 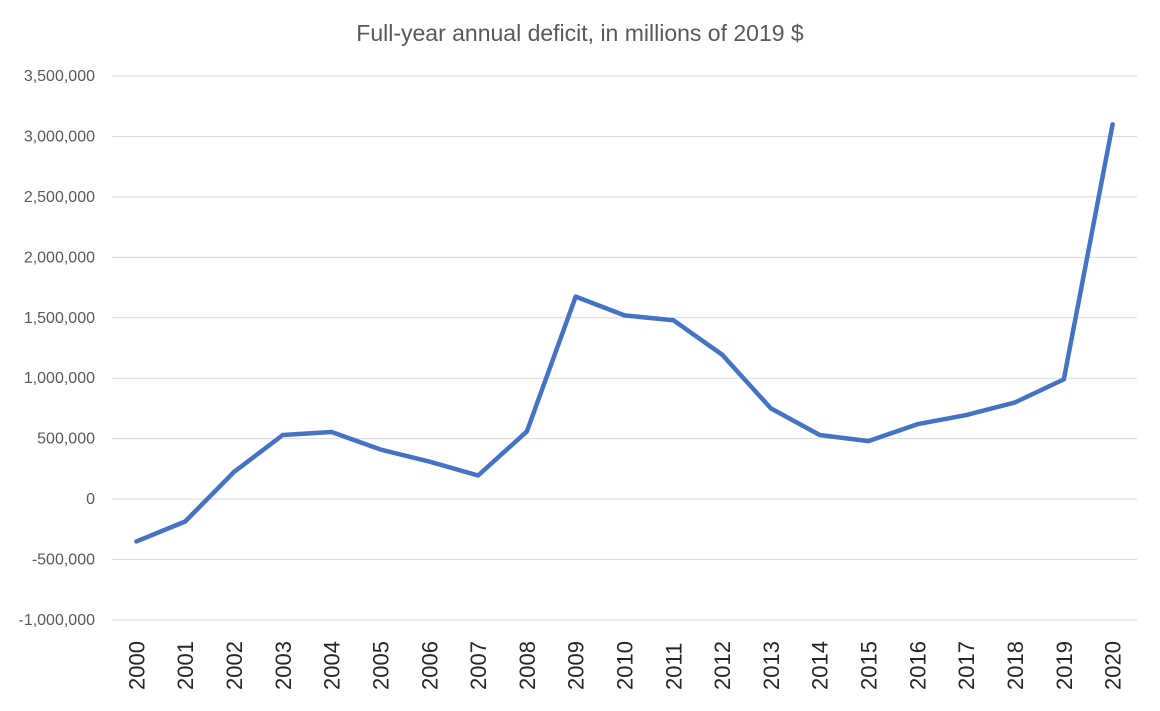 What do you see at coordinates (185, 665) in the screenshot?
I see `x-tick-label: 2001` at bounding box center [185, 665].